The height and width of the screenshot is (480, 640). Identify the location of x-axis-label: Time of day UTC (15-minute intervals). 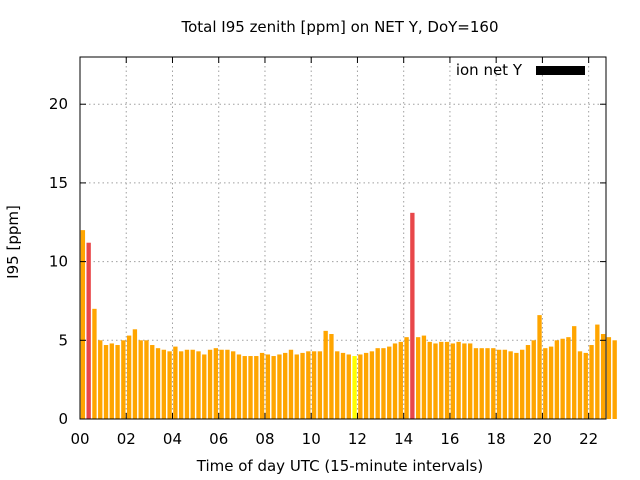
(339, 466).